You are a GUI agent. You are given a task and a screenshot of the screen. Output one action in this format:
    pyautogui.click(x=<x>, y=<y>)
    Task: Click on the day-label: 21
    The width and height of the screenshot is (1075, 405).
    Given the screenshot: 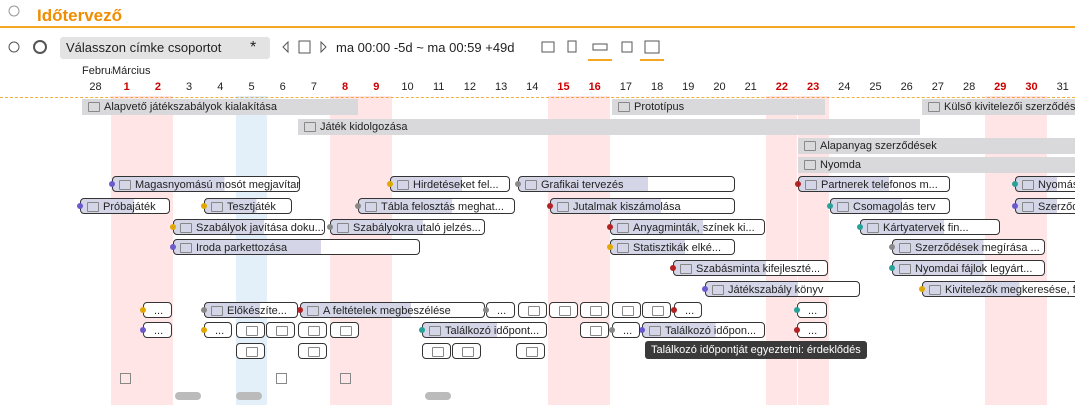 What is the action you would take?
    pyautogui.click(x=750, y=87)
    